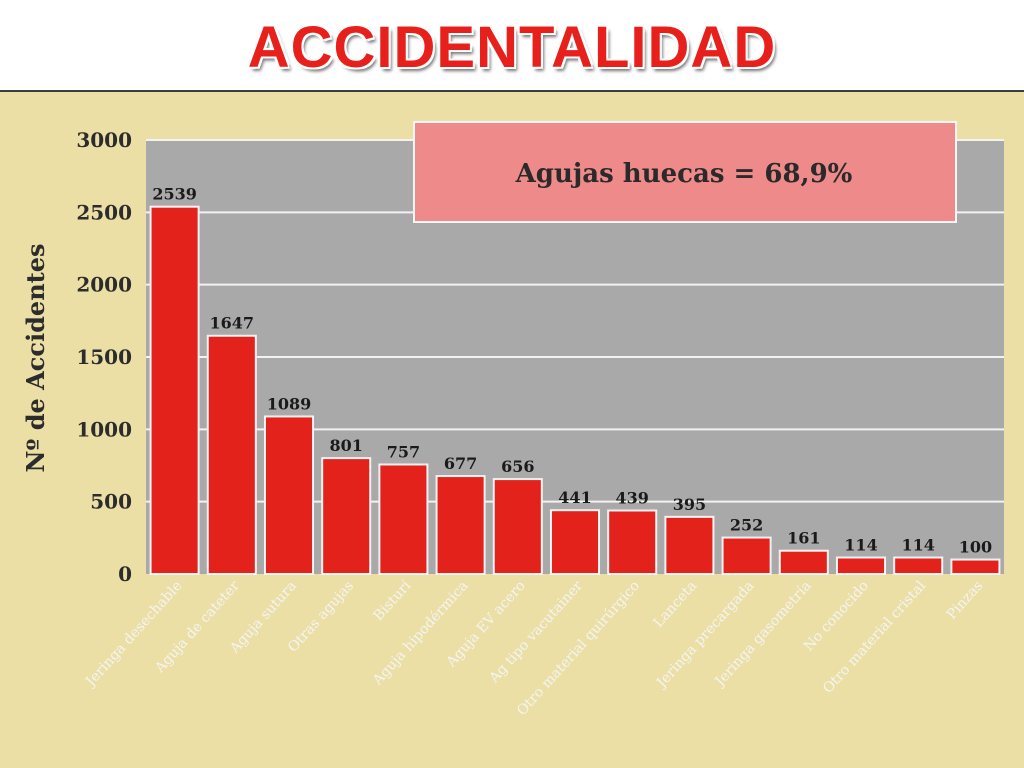 This screenshot has height=768, width=1024. Describe the element at coordinates (174, 194) in the screenshot. I see `bar-value-label: 2539` at that location.